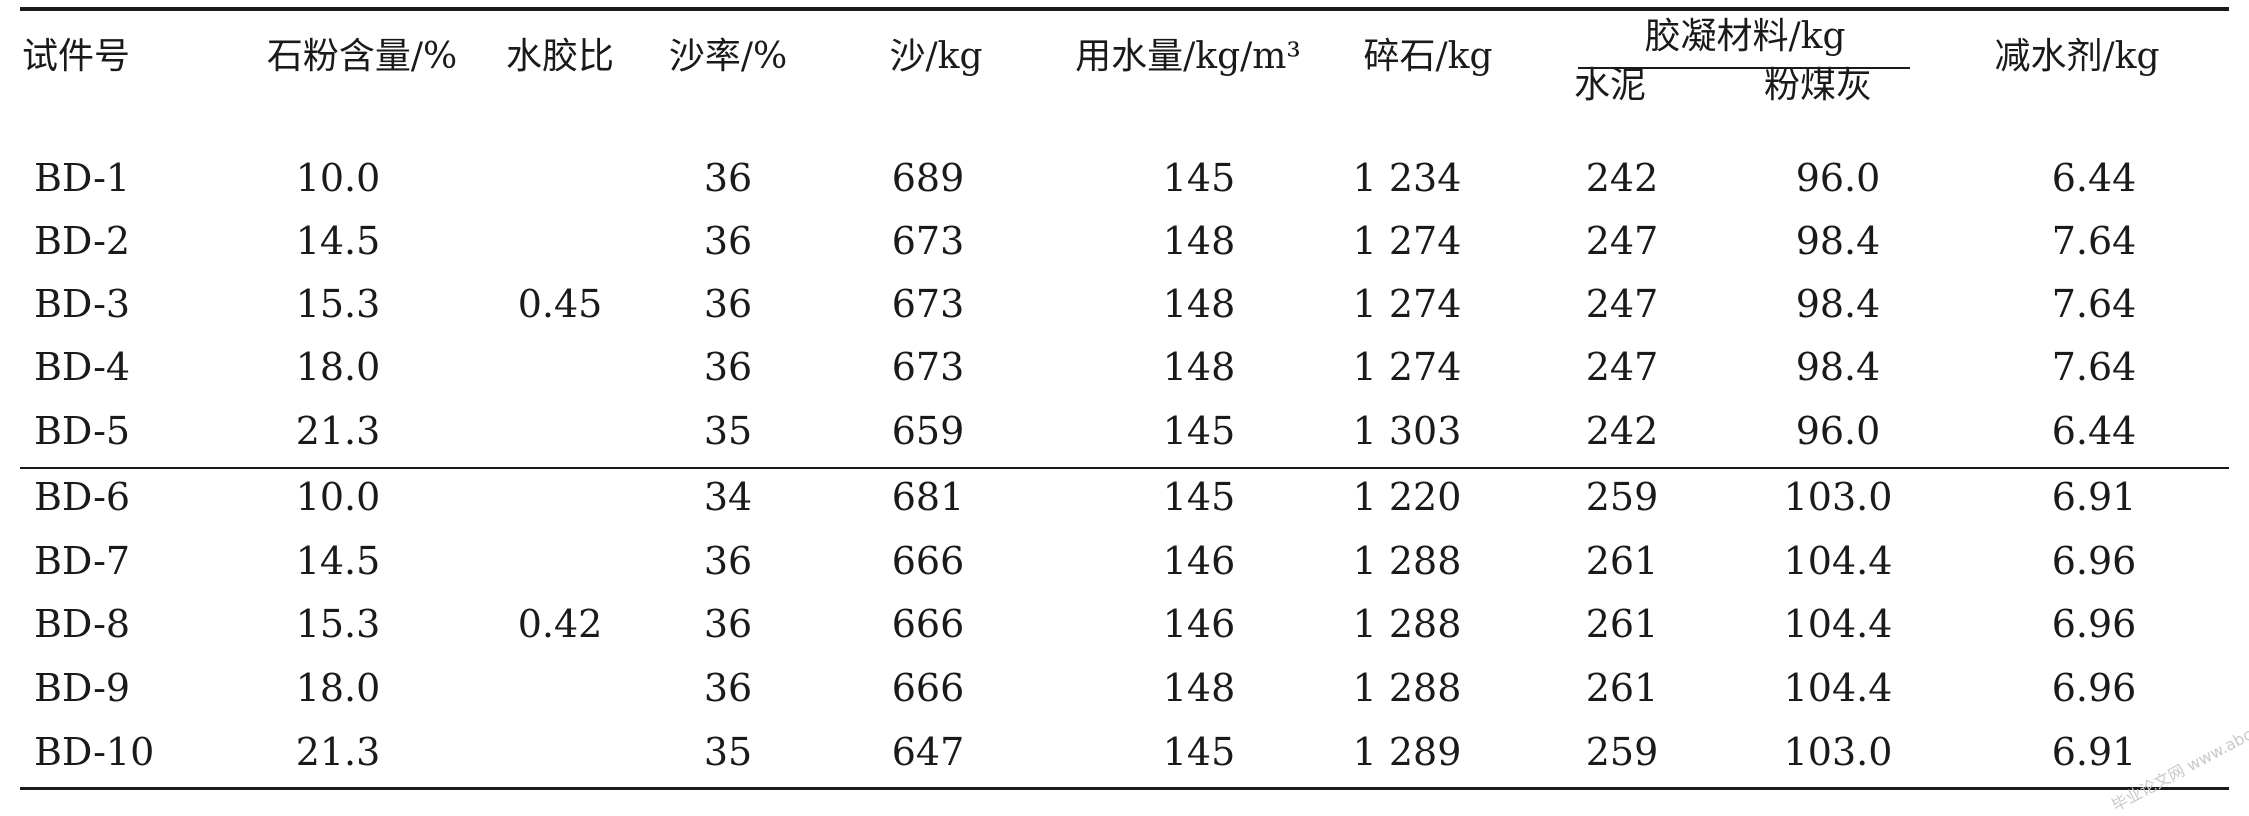 Image resolution: width=2249 pixels, height=816 pixels. What do you see at coordinates (1407, 497) in the screenshot?
I see `cell-gravel: 1 220` at bounding box center [1407, 497].